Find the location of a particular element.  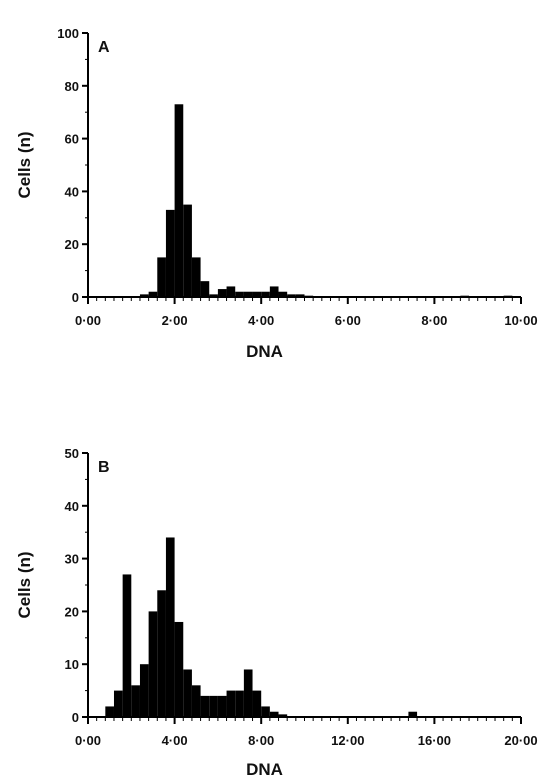

x-tick-label: 6·00 is located at coordinates (348, 320).